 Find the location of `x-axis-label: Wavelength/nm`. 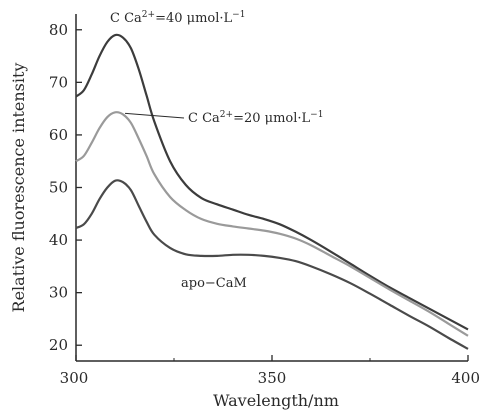

x-axis-label: Wavelength/nm is located at coordinates (276, 400).